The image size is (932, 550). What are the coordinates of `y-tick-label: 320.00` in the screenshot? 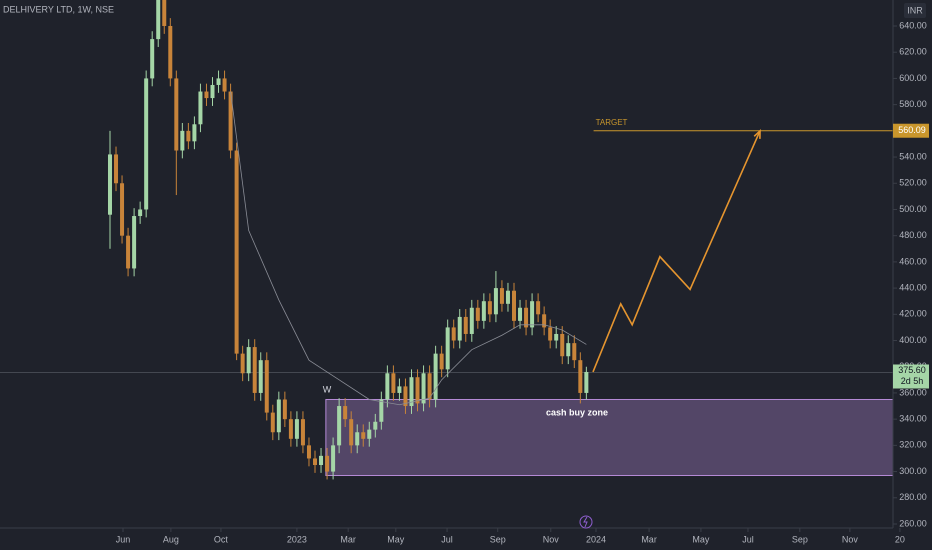 It's located at (913, 445).